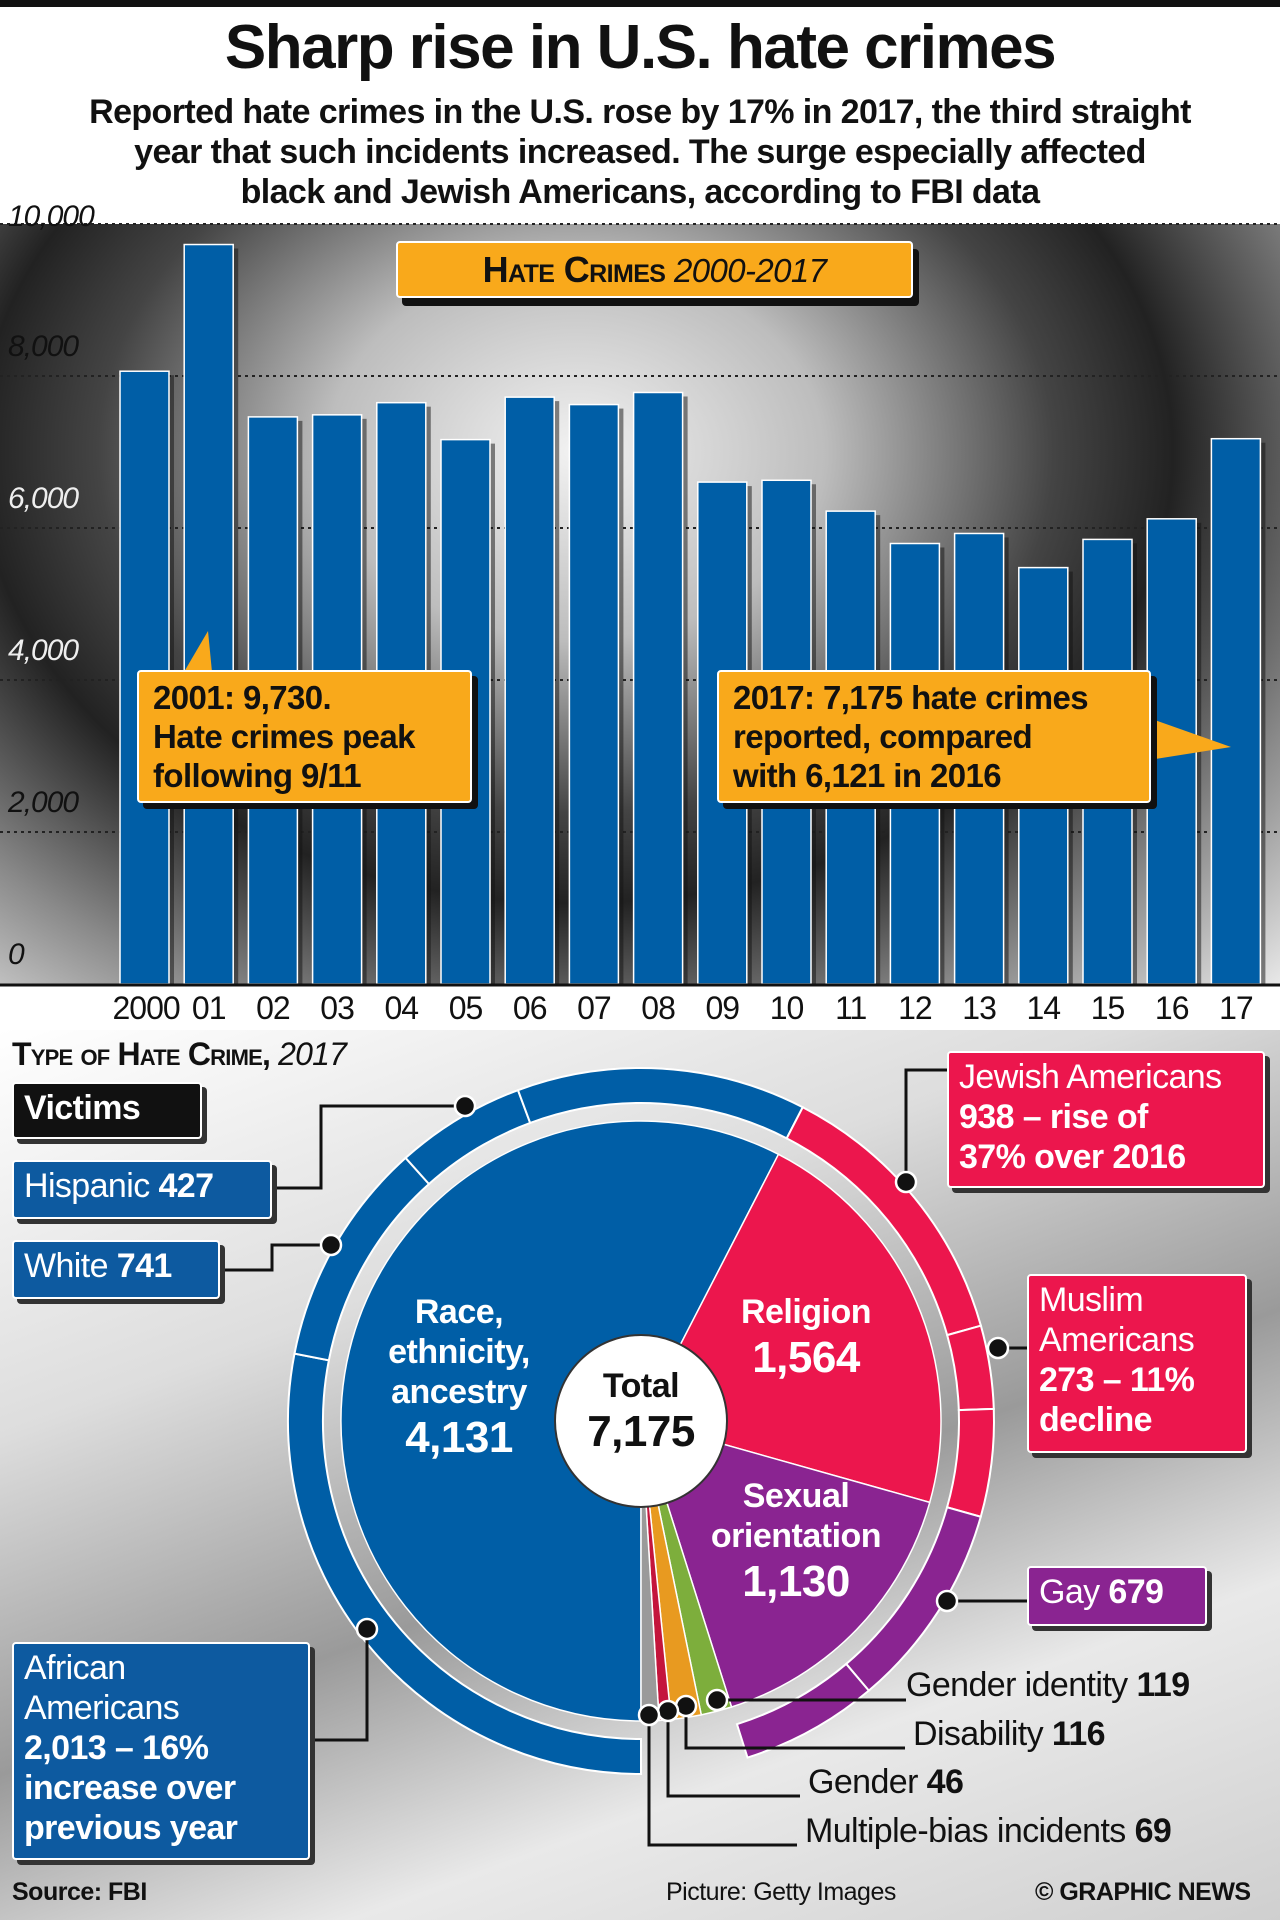 The image size is (1280, 1920). I want to click on victim-white: White 741, so click(116, 1269).